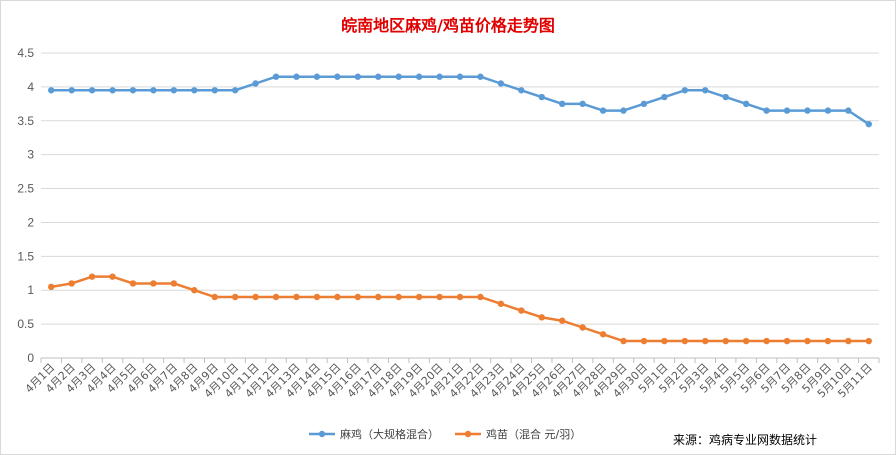  I want to click on y-tick-label: 2.5, so click(25, 189).